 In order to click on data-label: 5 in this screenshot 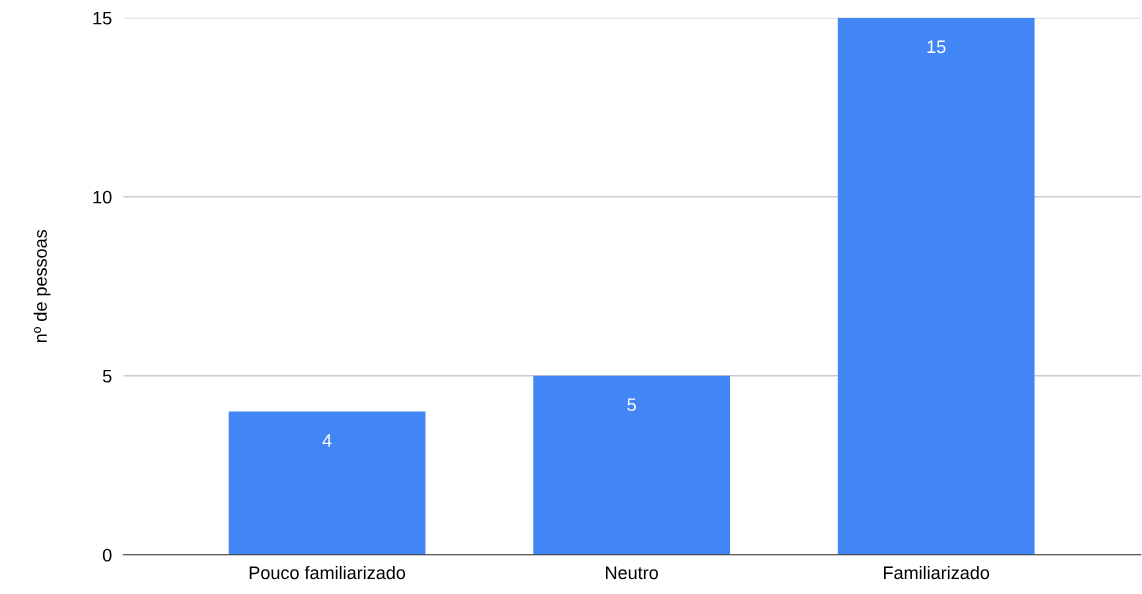, I will do `click(631, 405)`.